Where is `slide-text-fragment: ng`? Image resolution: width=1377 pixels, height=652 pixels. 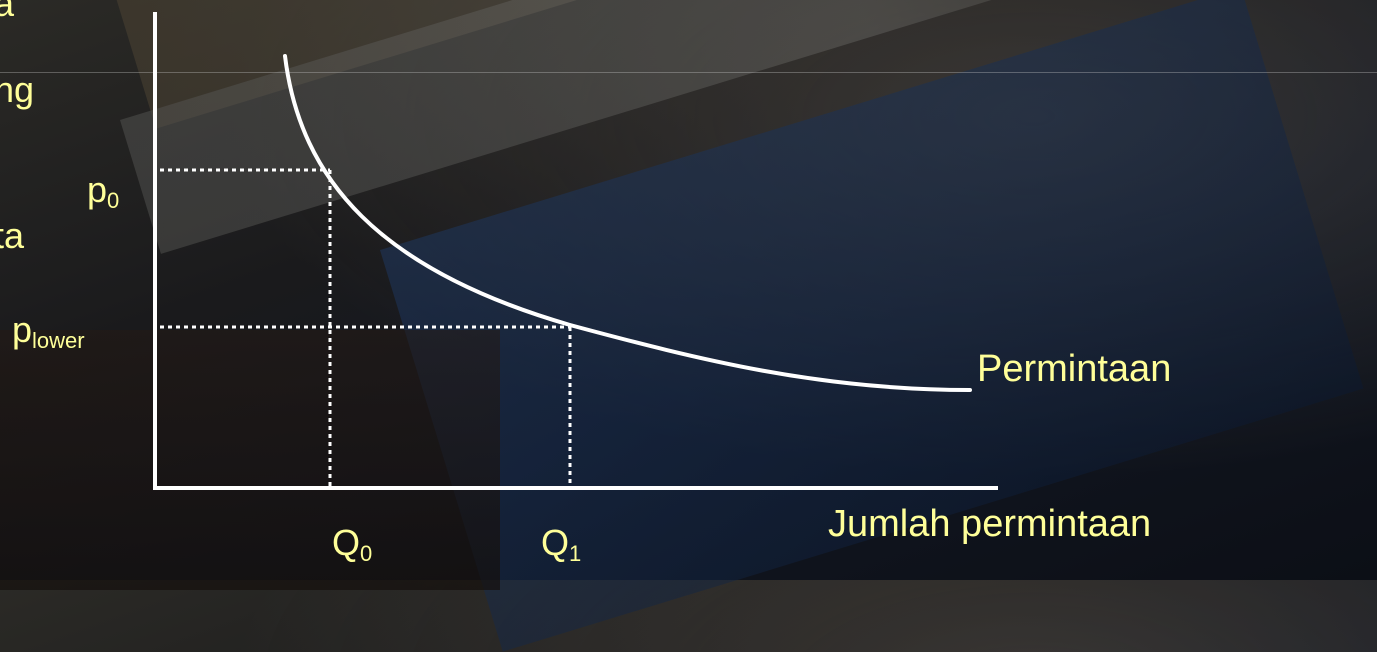 slide-text-fragment: ng is located at coordinates (17, 89).